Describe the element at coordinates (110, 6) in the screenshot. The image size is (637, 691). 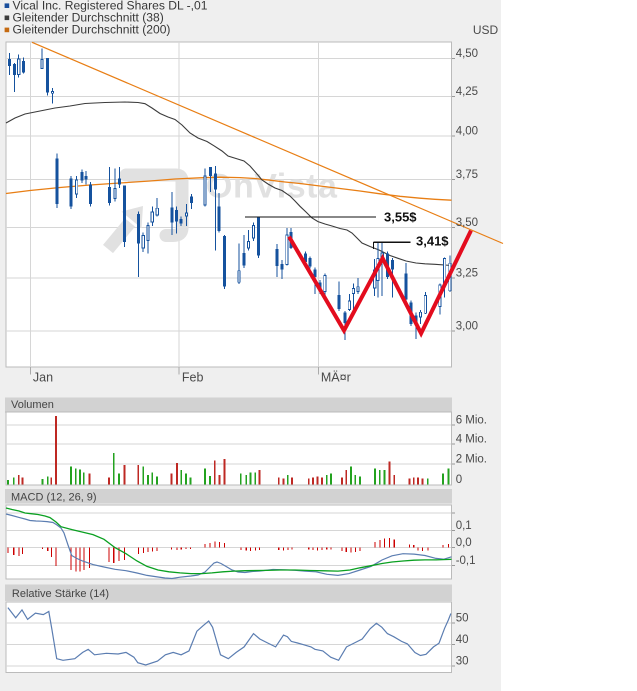
I see `svg-text:Vical Inc. Registered Shares D: Vical Inc. Registered Shares DL -,01` at that location.